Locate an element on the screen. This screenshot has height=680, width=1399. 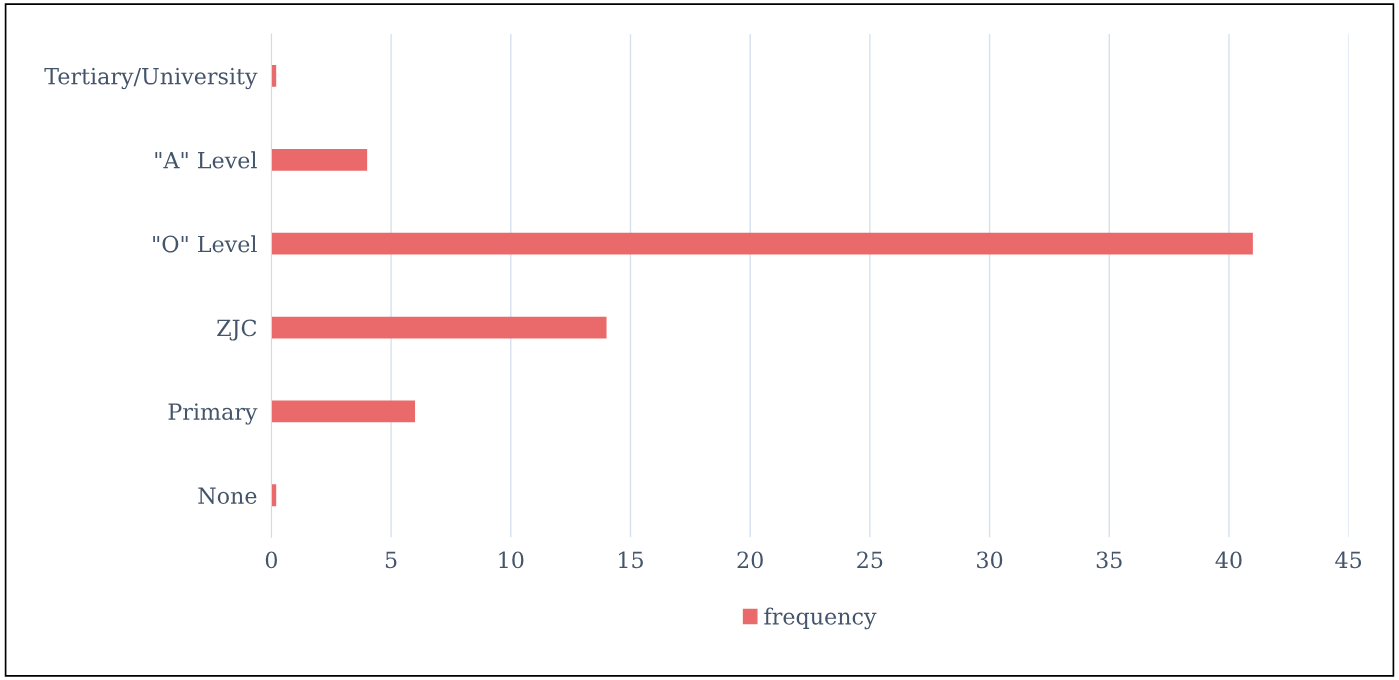
y-tick-label: None is located at coordinates (227, 496).